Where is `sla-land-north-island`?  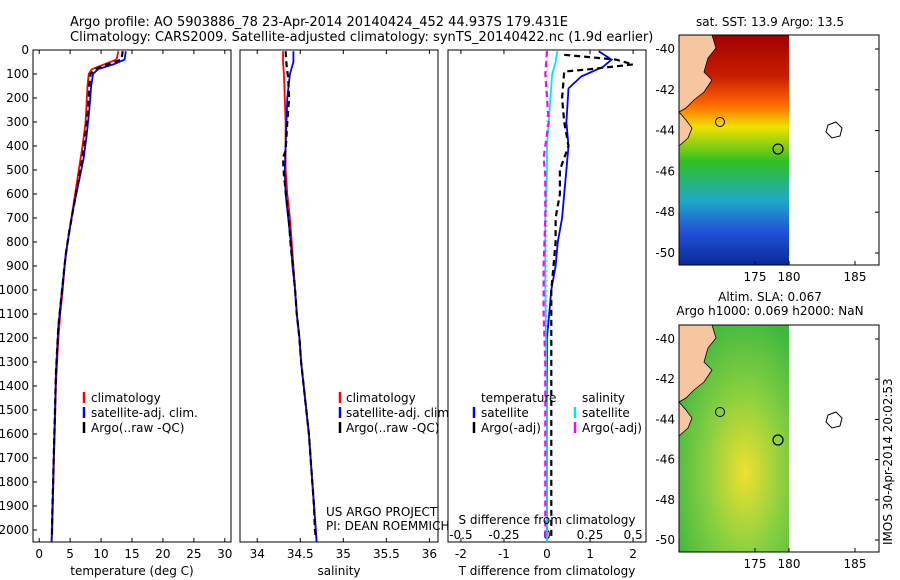 sla-land-north-island is located at coordinates (697, 363).